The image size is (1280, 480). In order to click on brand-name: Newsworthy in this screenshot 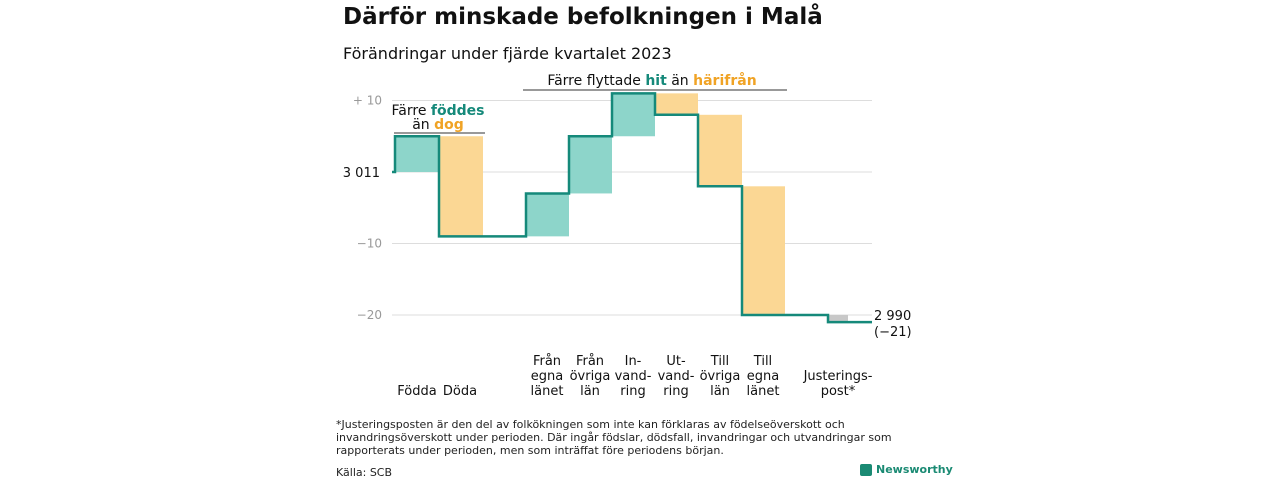, I will do `click(914, 469)`.